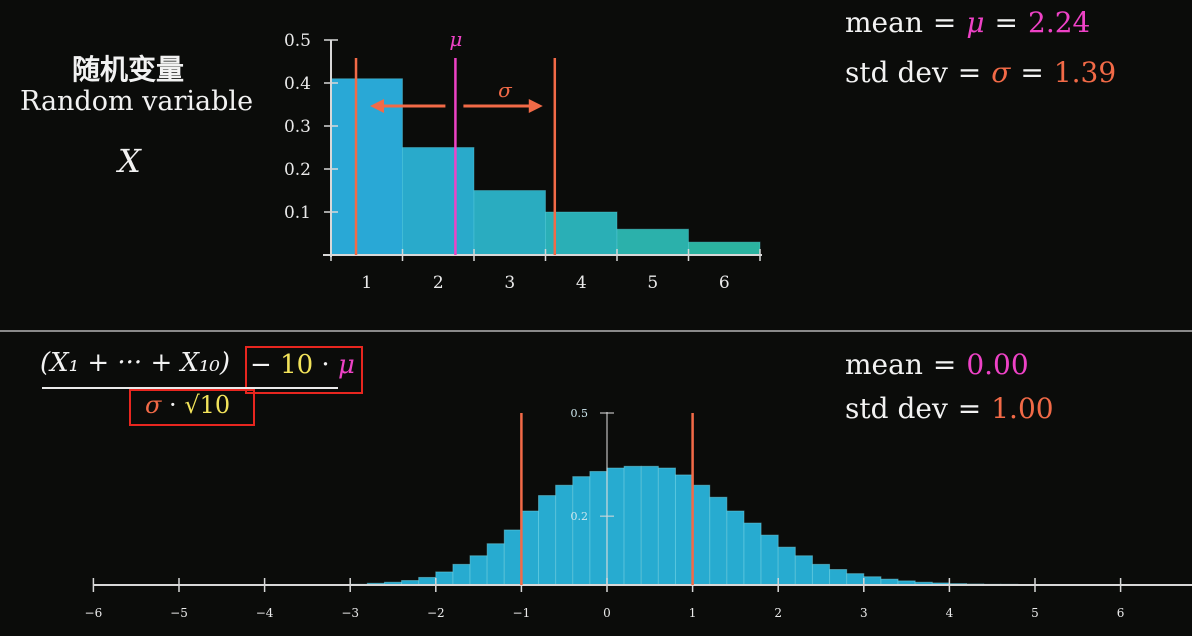  Describe the element at coordinates (346, 365) in the screenshot. I see `formula-mu: μ` at that location.